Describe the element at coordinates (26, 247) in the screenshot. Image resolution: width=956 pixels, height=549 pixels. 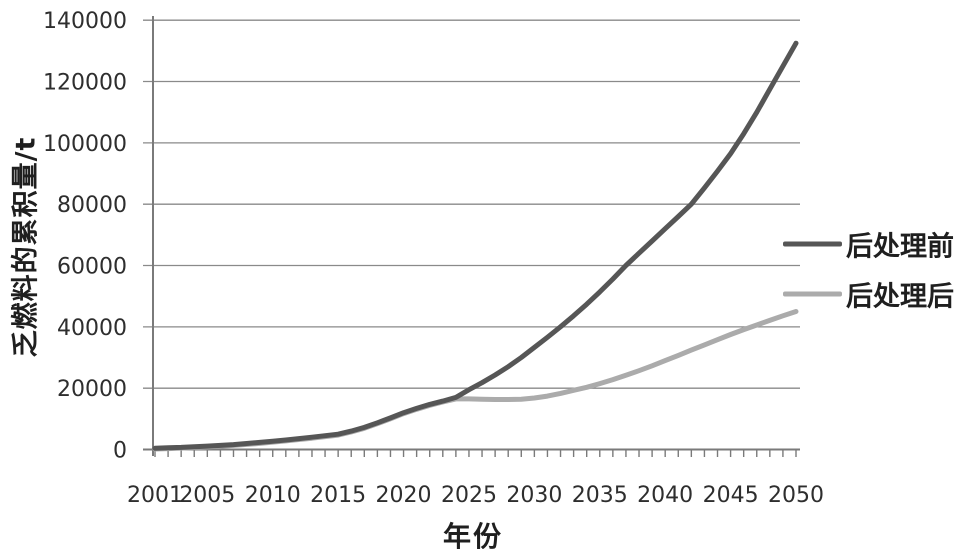
I see `y-axis-title: 乏燃料的累积量/t` at that location.